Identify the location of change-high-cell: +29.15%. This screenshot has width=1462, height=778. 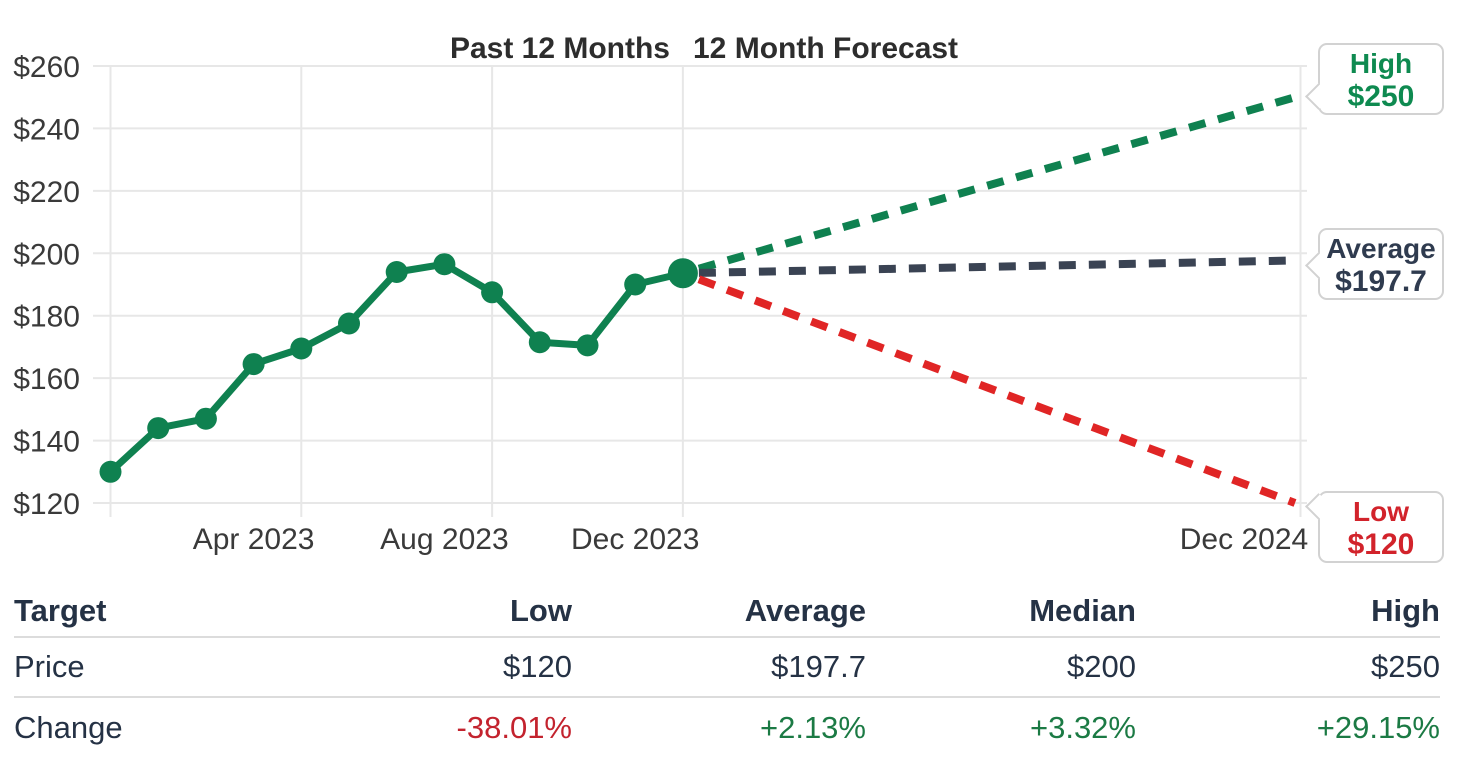
(1378, 727).